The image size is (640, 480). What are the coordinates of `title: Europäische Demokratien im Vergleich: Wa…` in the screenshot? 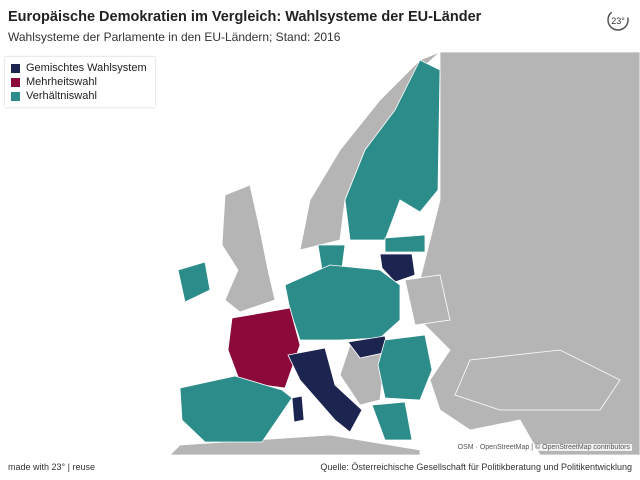 It's located at (245, 17).